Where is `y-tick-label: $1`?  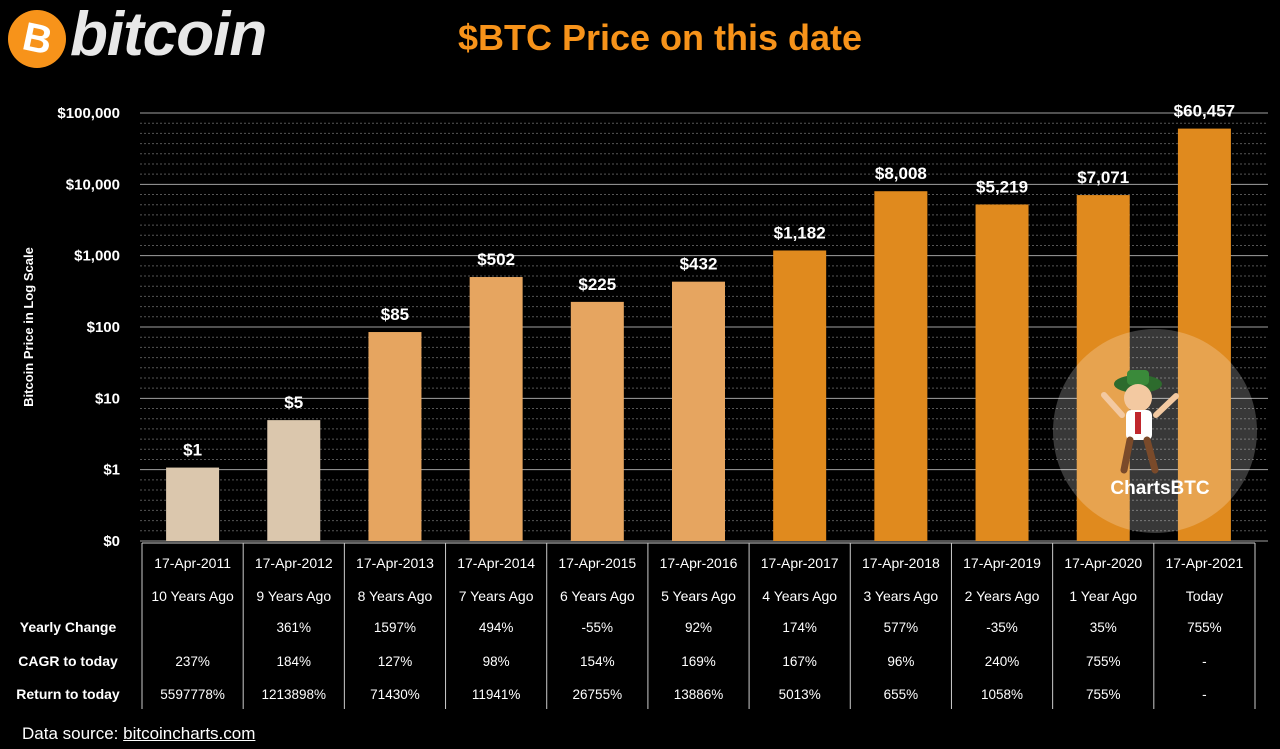
y-tick-label: $1 is located at coordinates (111, 470).